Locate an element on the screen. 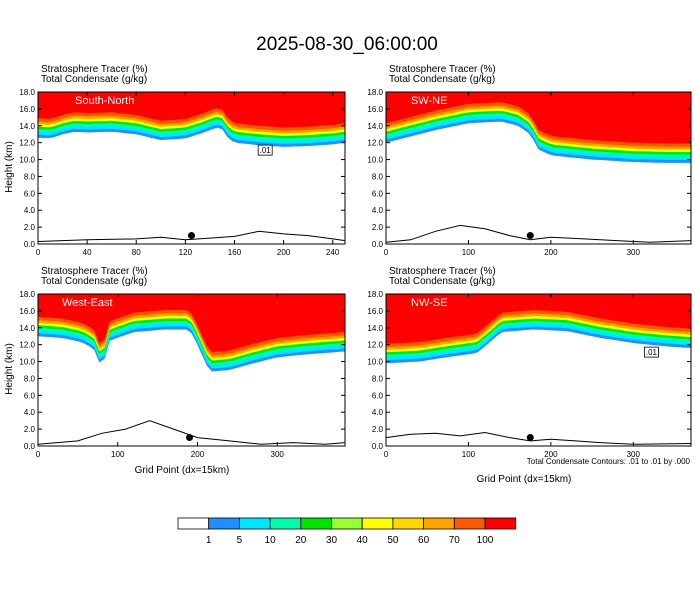 This screenshot has width=695, height=612. colorbar-tick-label: 50 is located at coordinates (393, 540).